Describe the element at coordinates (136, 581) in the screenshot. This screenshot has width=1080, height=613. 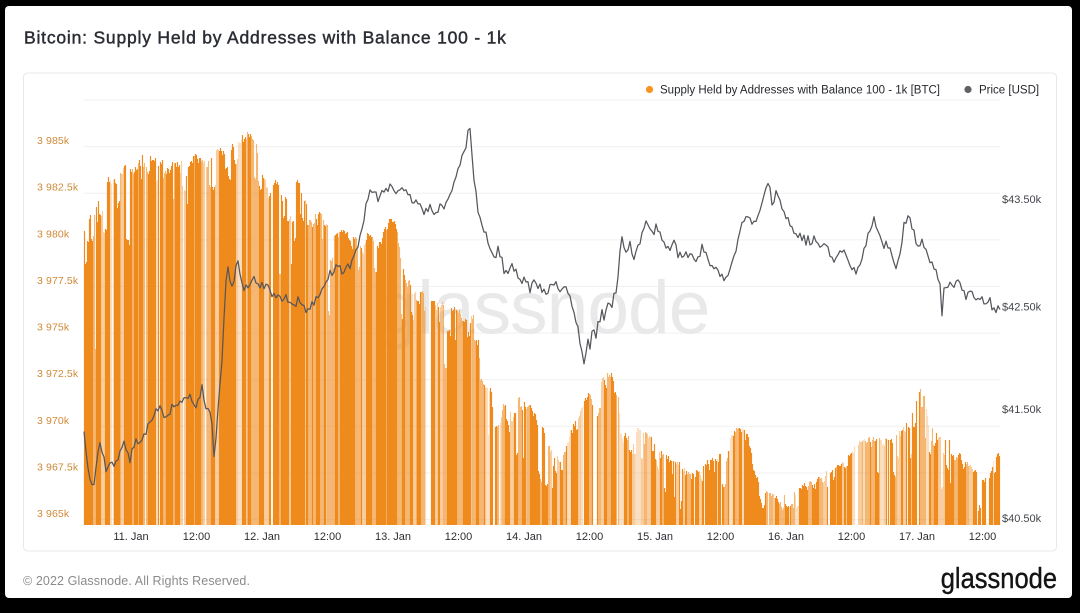
I see `svg-text:© 2022 Glassnode. All Rights R: © 2022 Glassnode. All Rights Reserved.` at that location.